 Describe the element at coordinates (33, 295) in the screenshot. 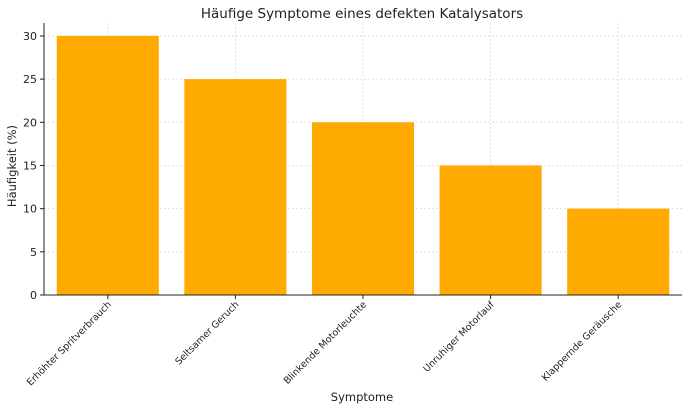

I see `y-tick-label: 0` at that location.